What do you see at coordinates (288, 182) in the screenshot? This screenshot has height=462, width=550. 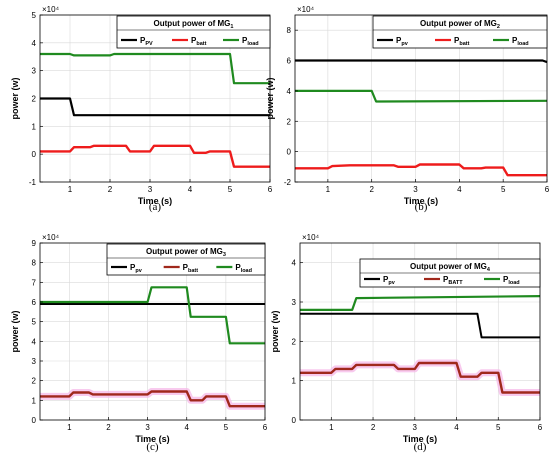 I see `y-tick-label: -2` at bounding box center [288, 182].